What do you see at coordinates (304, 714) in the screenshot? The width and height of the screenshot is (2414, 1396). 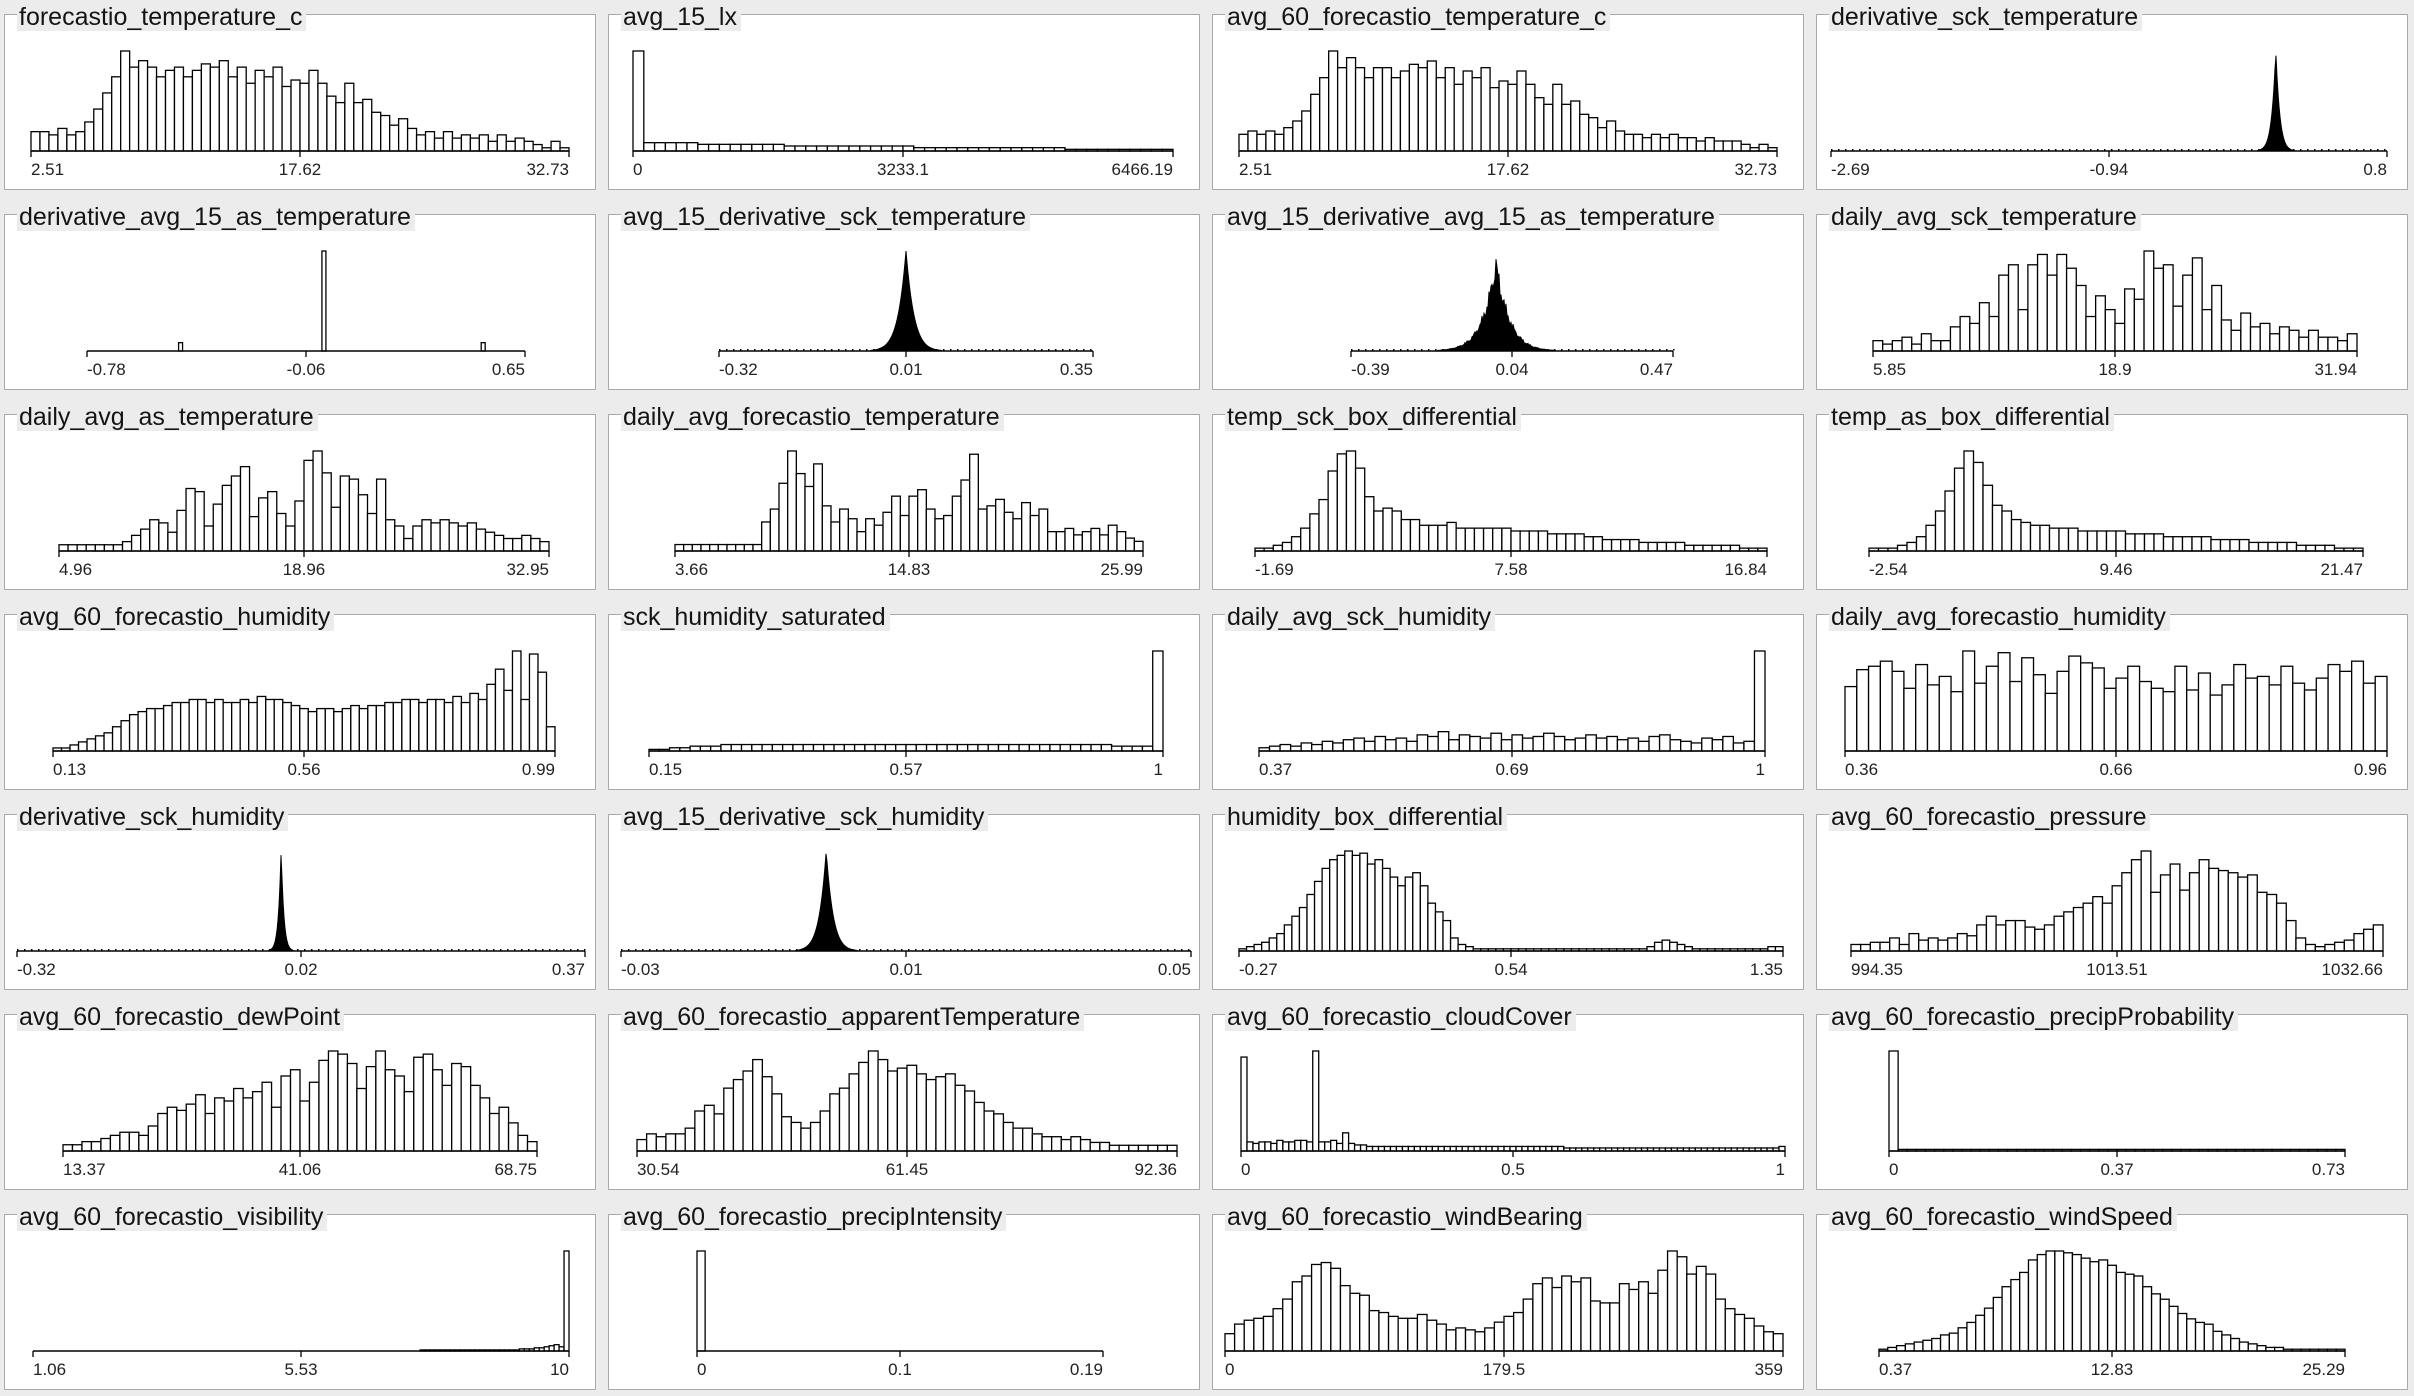 I see `histogram-plot: 0.13 0.56 0.99` at bounding box center [304, 714].